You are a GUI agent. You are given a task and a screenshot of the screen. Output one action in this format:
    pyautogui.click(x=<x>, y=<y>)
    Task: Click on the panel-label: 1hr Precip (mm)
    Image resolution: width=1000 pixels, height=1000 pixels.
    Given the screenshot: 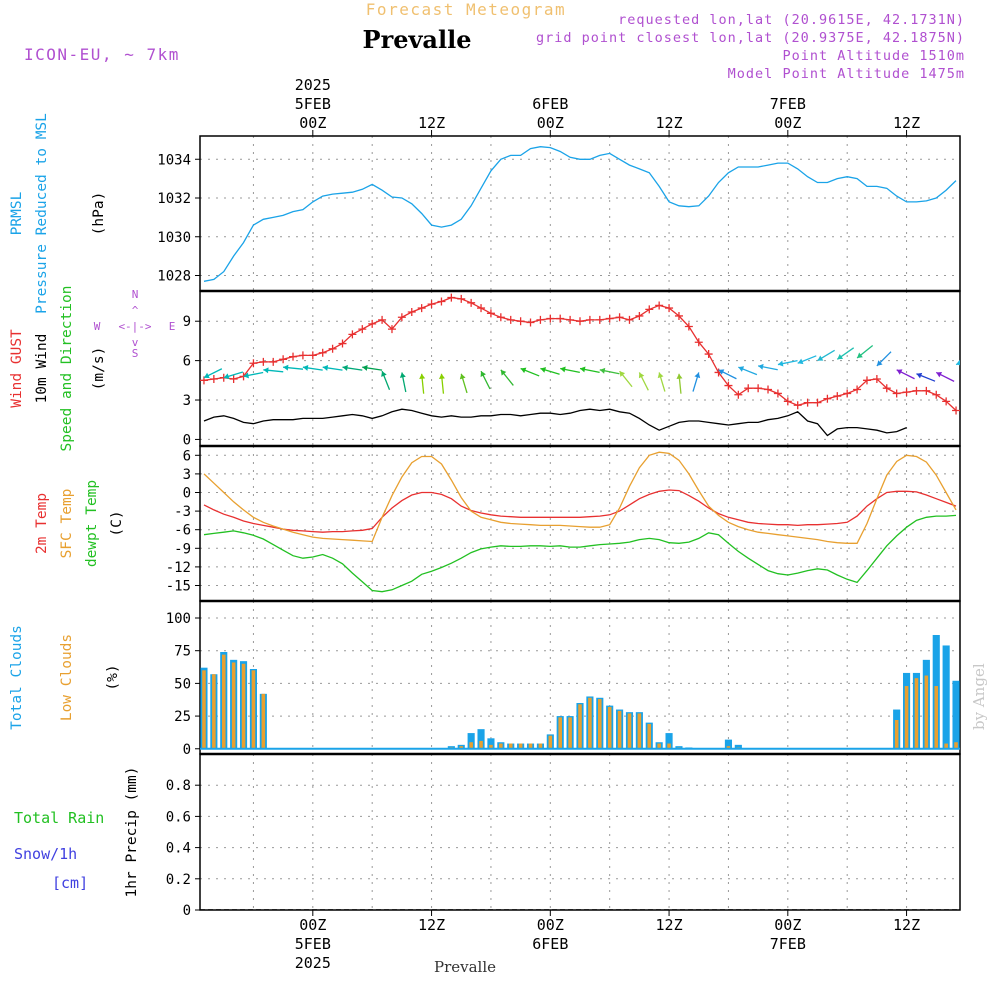 What is the action you would take?
    pyautogui.click(x=132, y=832)
    